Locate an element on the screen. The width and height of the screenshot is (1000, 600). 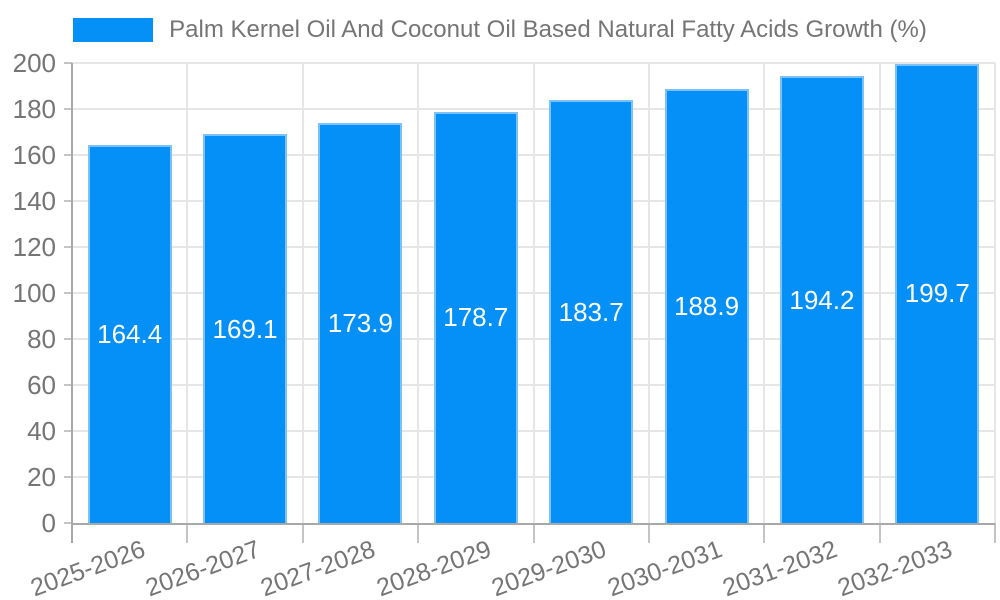
bar-value-label: 188.9 is located at coordinates (707, 305).